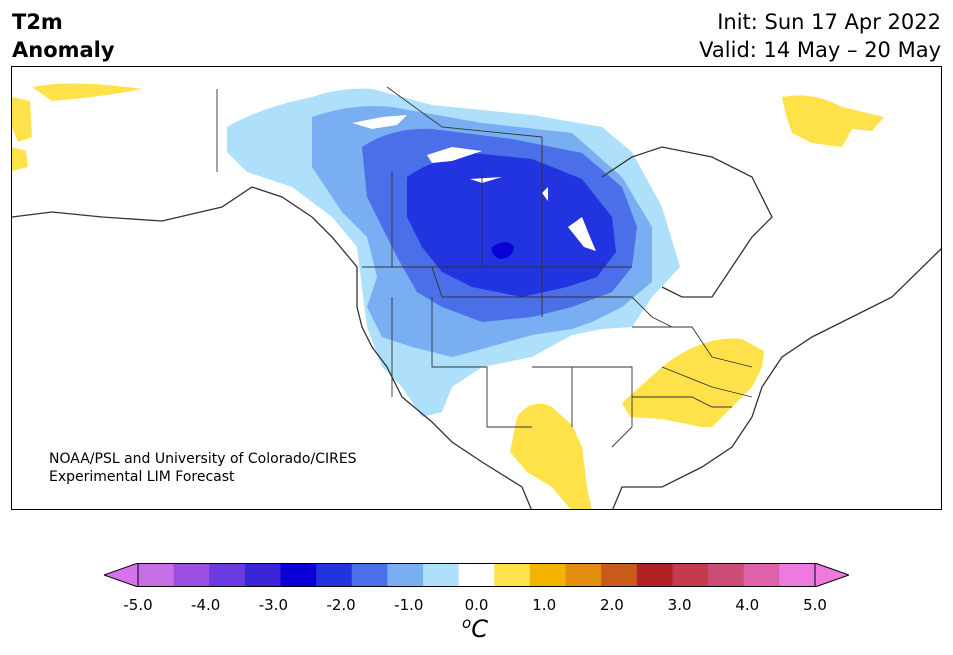 The image size is (953, 655). I want to click on credit-line-2: Experimental LIM Forecast, so click(142, 477).